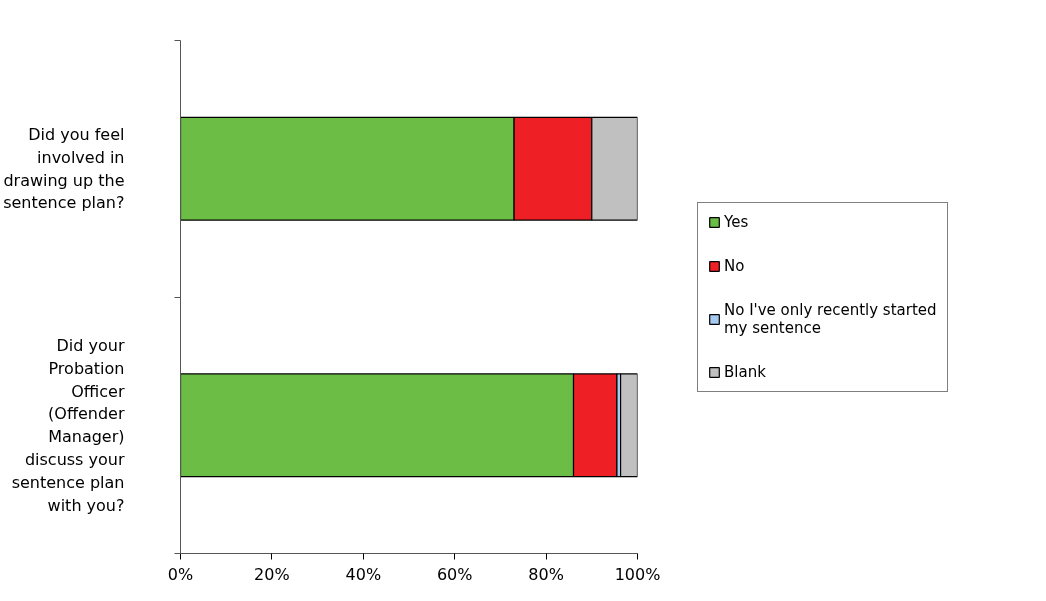  Describe the element at coordinates (546, 574) in the screenshot. I see `x-tick-label: 80%` at that location.